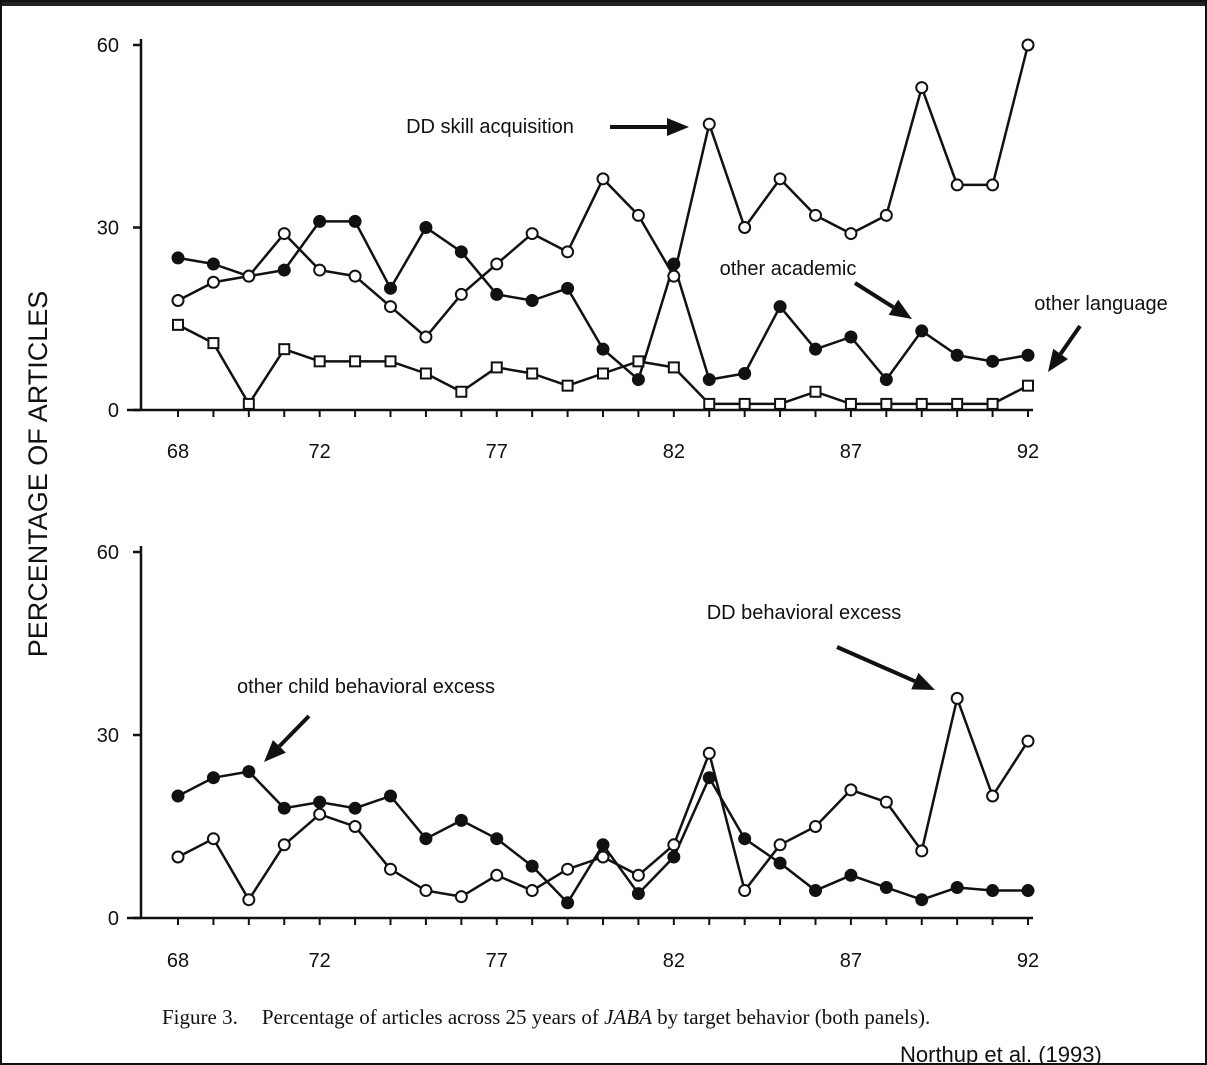  I want to click on frame-top-rule, so click(603, 4).